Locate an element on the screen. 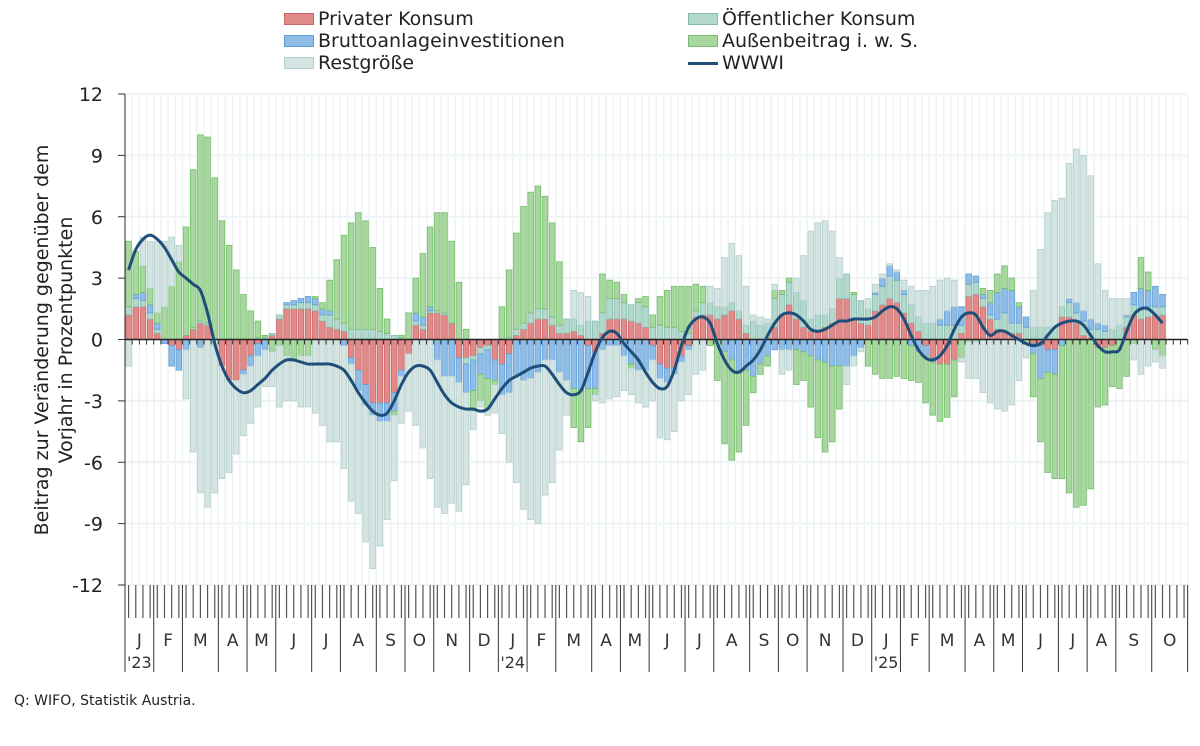 This screenshot has height=746, width=1200. y-tick-label: 6 is located at coordinates (97, 218).